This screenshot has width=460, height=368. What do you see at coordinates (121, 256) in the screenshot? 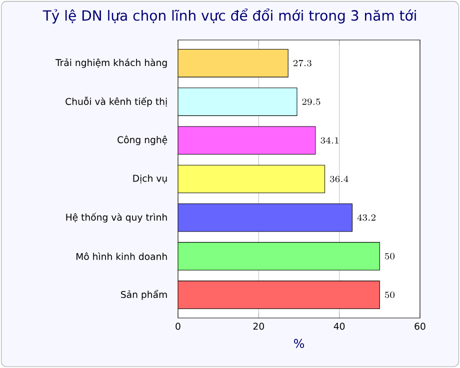
I see `y-tick-label: Mô hình kinh doanh` at bounding box center [121, 256].